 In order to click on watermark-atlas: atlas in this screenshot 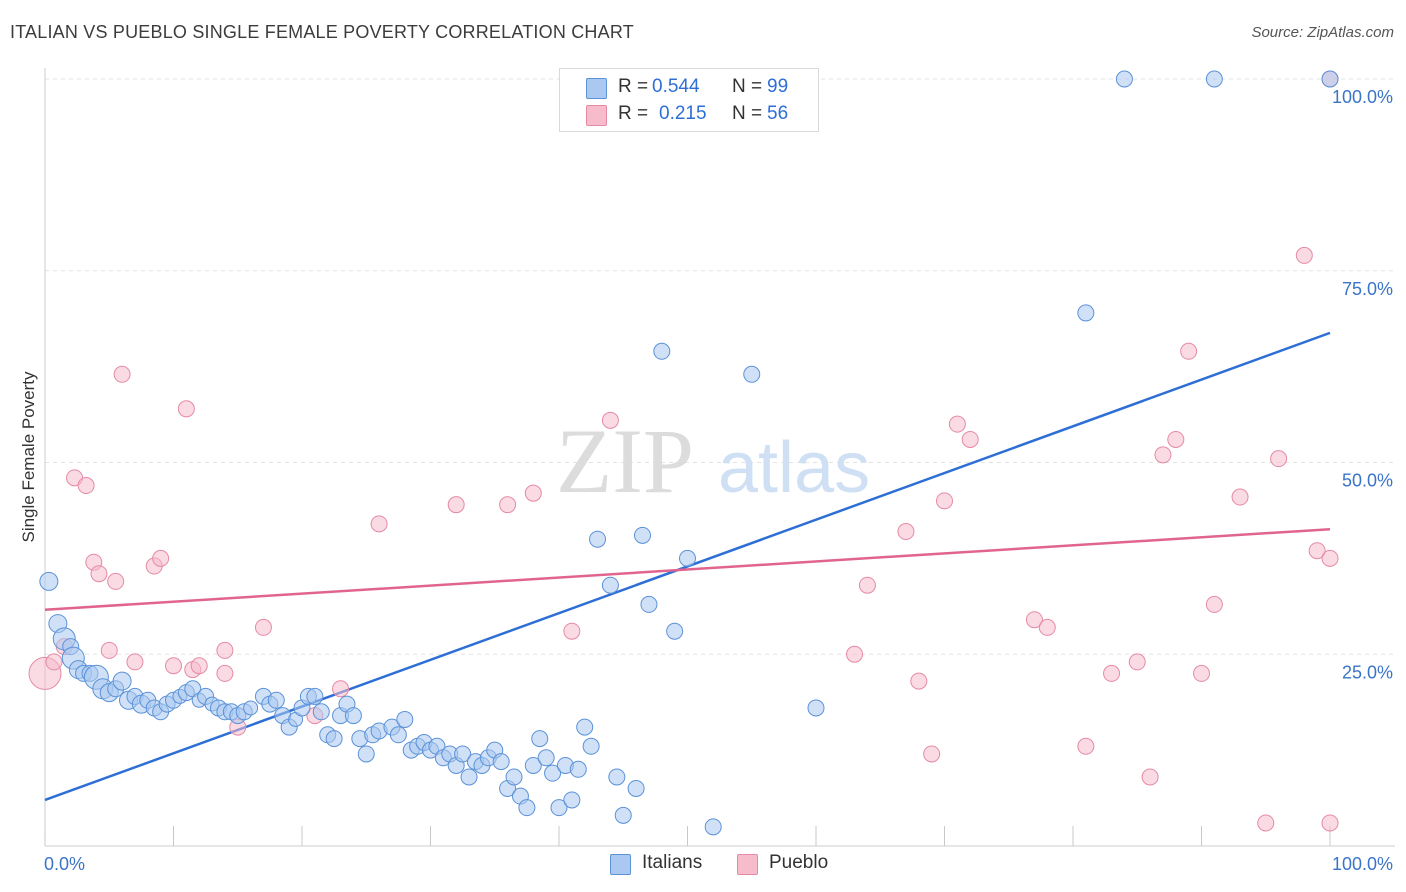, I will do `click(794, 468)`.